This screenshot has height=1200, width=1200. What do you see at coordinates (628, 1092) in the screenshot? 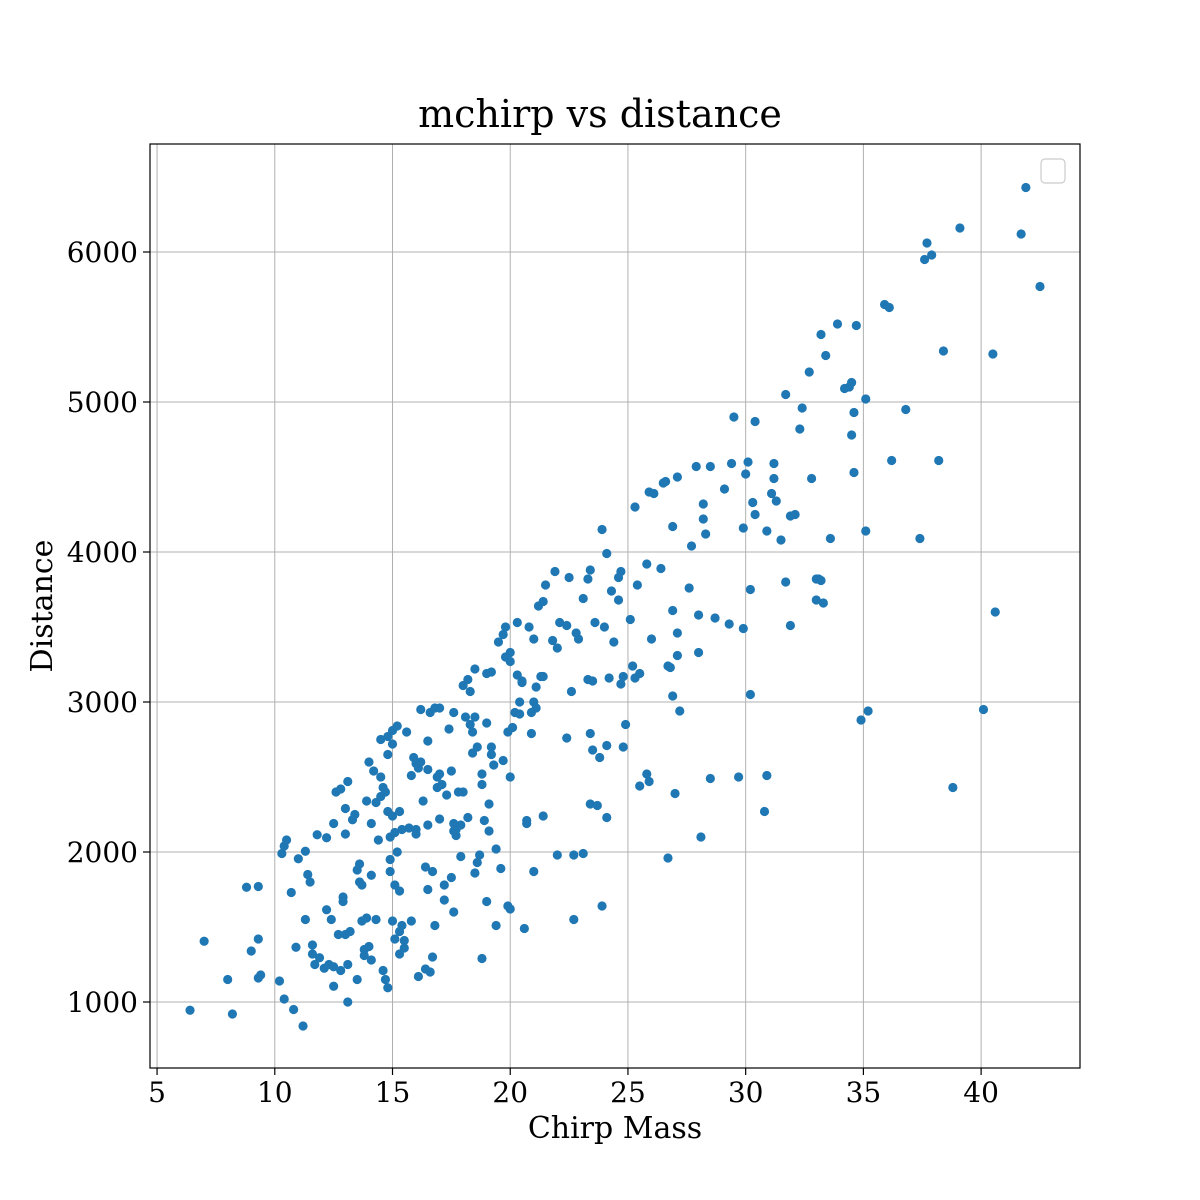
I see `x-tick-label: 25` at bounding box center [628, 1092].